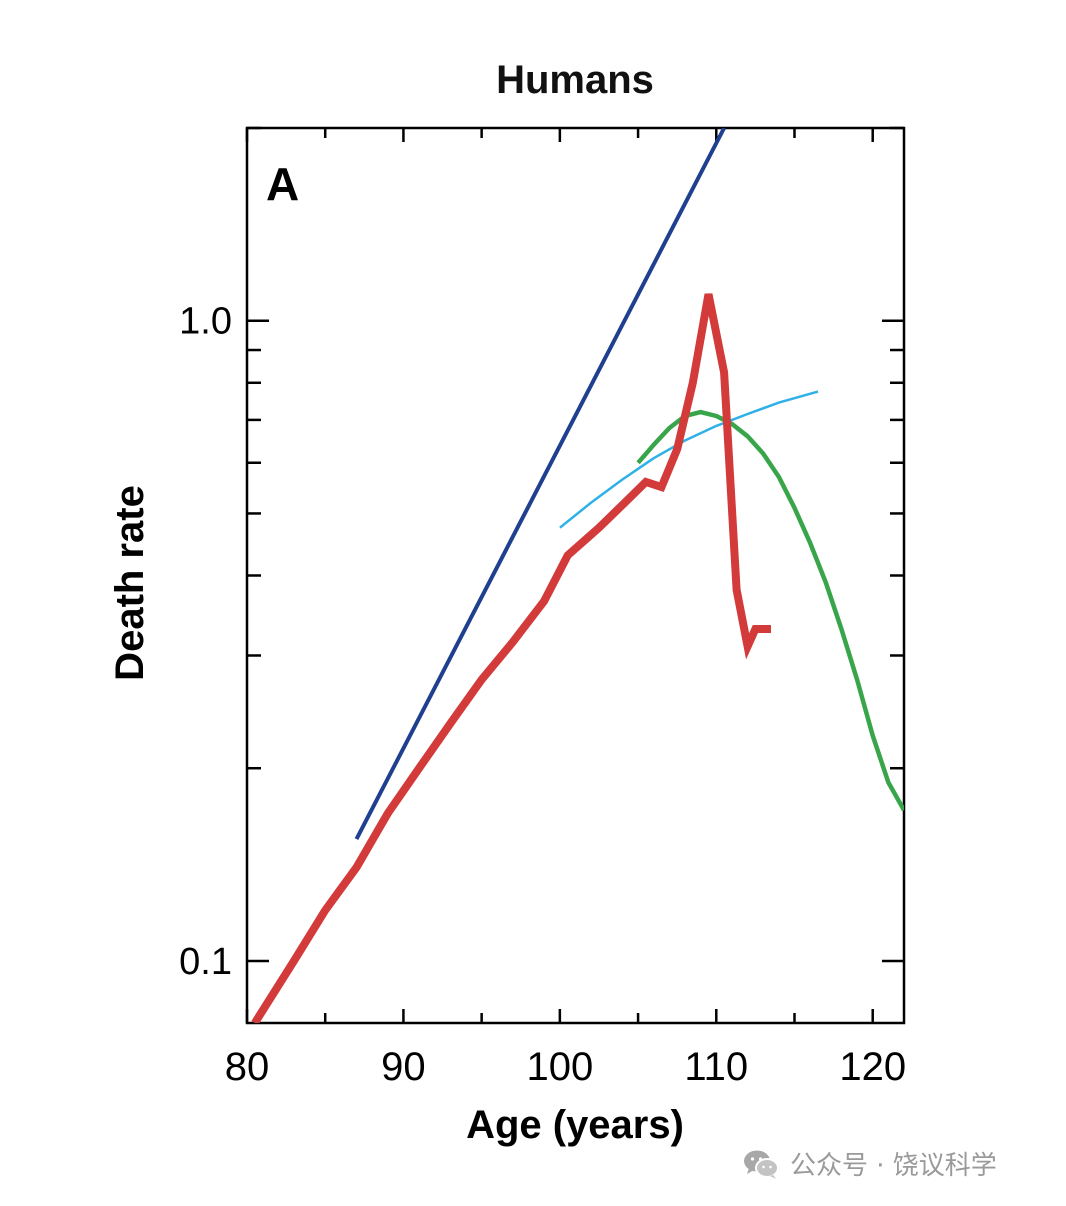 This screenshot has width=1066, height=1206. Describe the element at coordinates (403, 1067) in the screenshot. I see `x-tick-label: 90` at that location.